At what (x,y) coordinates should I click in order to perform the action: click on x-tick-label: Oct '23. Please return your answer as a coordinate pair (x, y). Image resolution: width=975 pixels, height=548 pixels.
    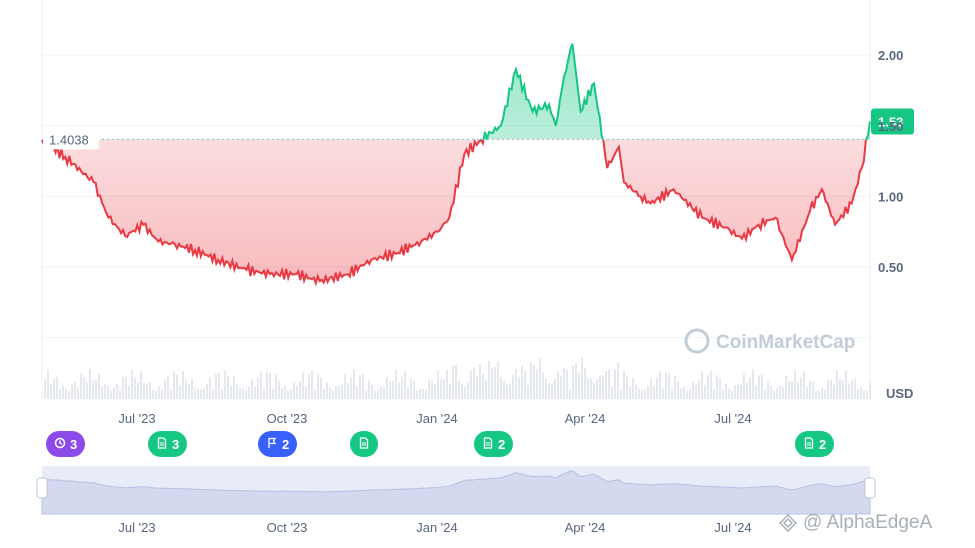
    Looking at the image, I should click on (287, 418).